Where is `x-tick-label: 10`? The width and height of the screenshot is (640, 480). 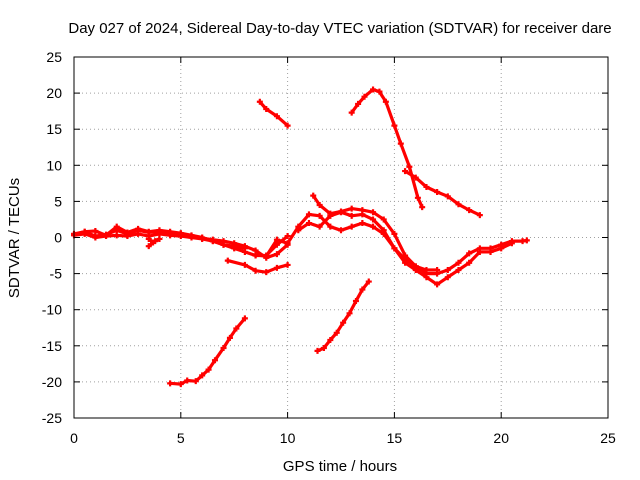 x-tick-label: 10 is located at coordinates (288, 438).